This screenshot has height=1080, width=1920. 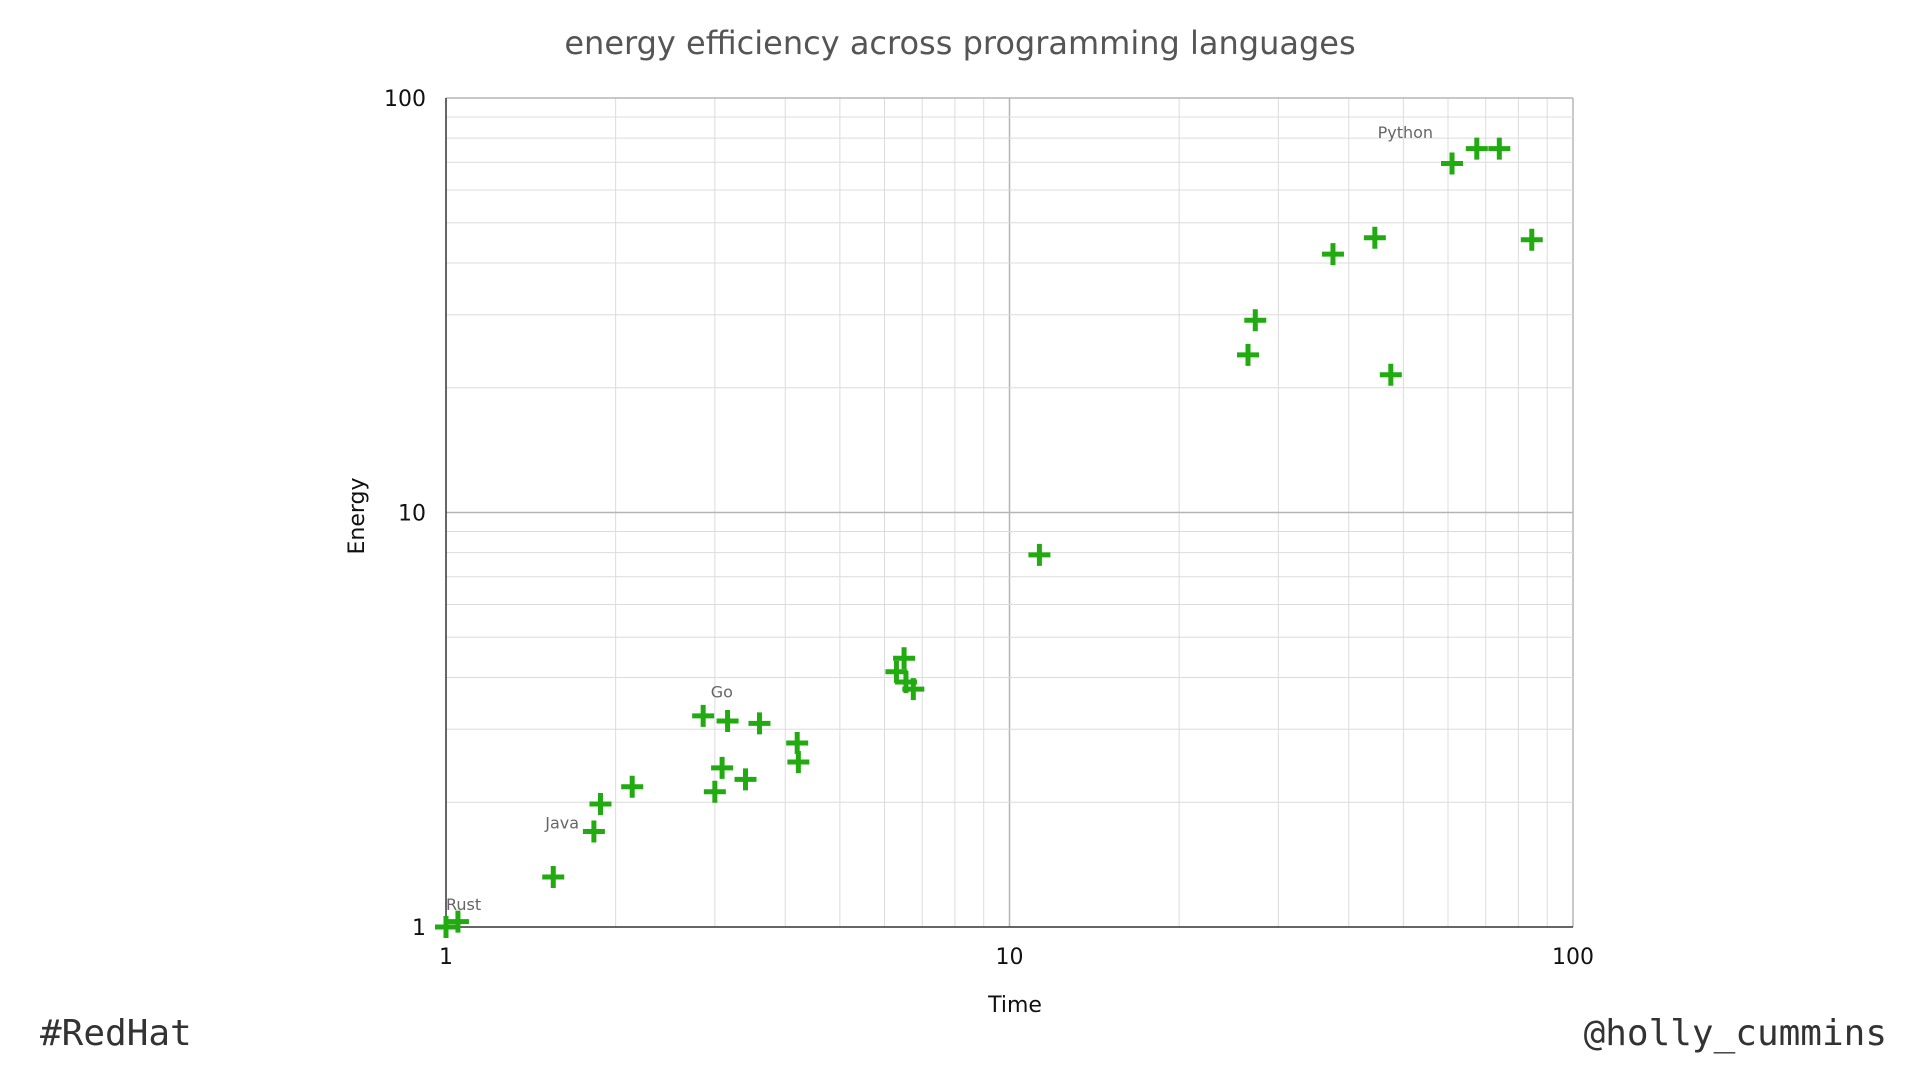 I want to click on y-tick-label: 100, so click(x=405, y=99).